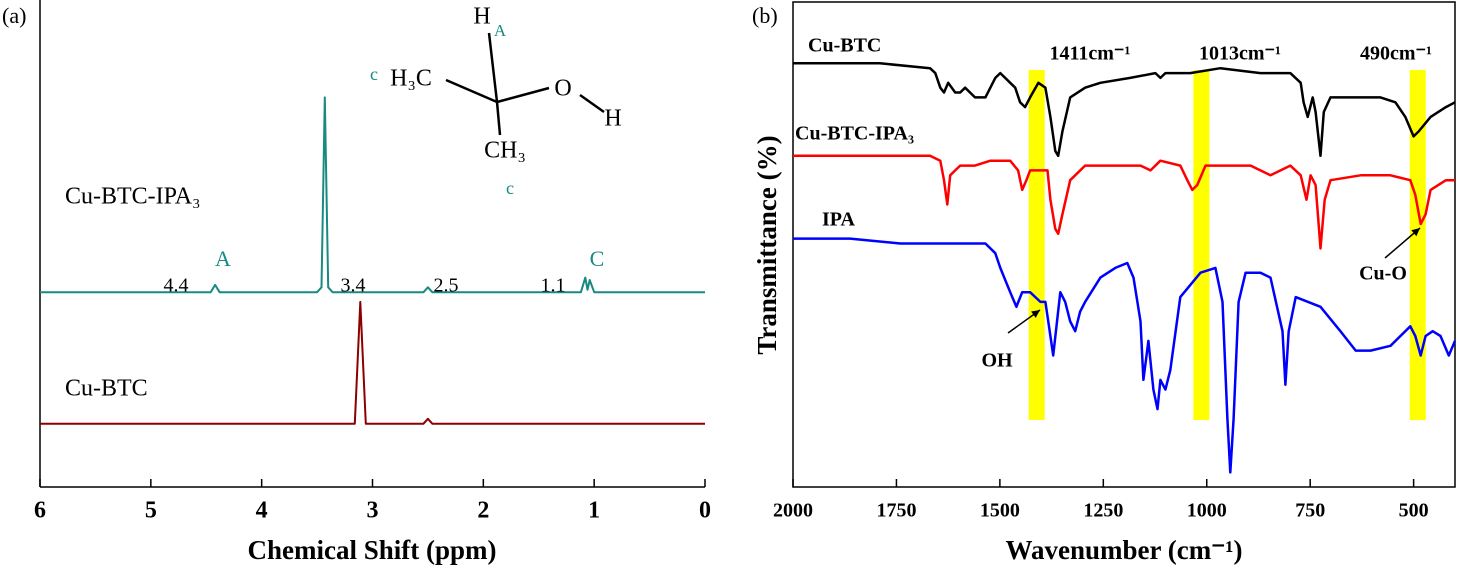  What do you see at coordinates (1103, 511) in the screenshot?
I see `x-tick-label: 1250` at bounding box center [1103, 511].